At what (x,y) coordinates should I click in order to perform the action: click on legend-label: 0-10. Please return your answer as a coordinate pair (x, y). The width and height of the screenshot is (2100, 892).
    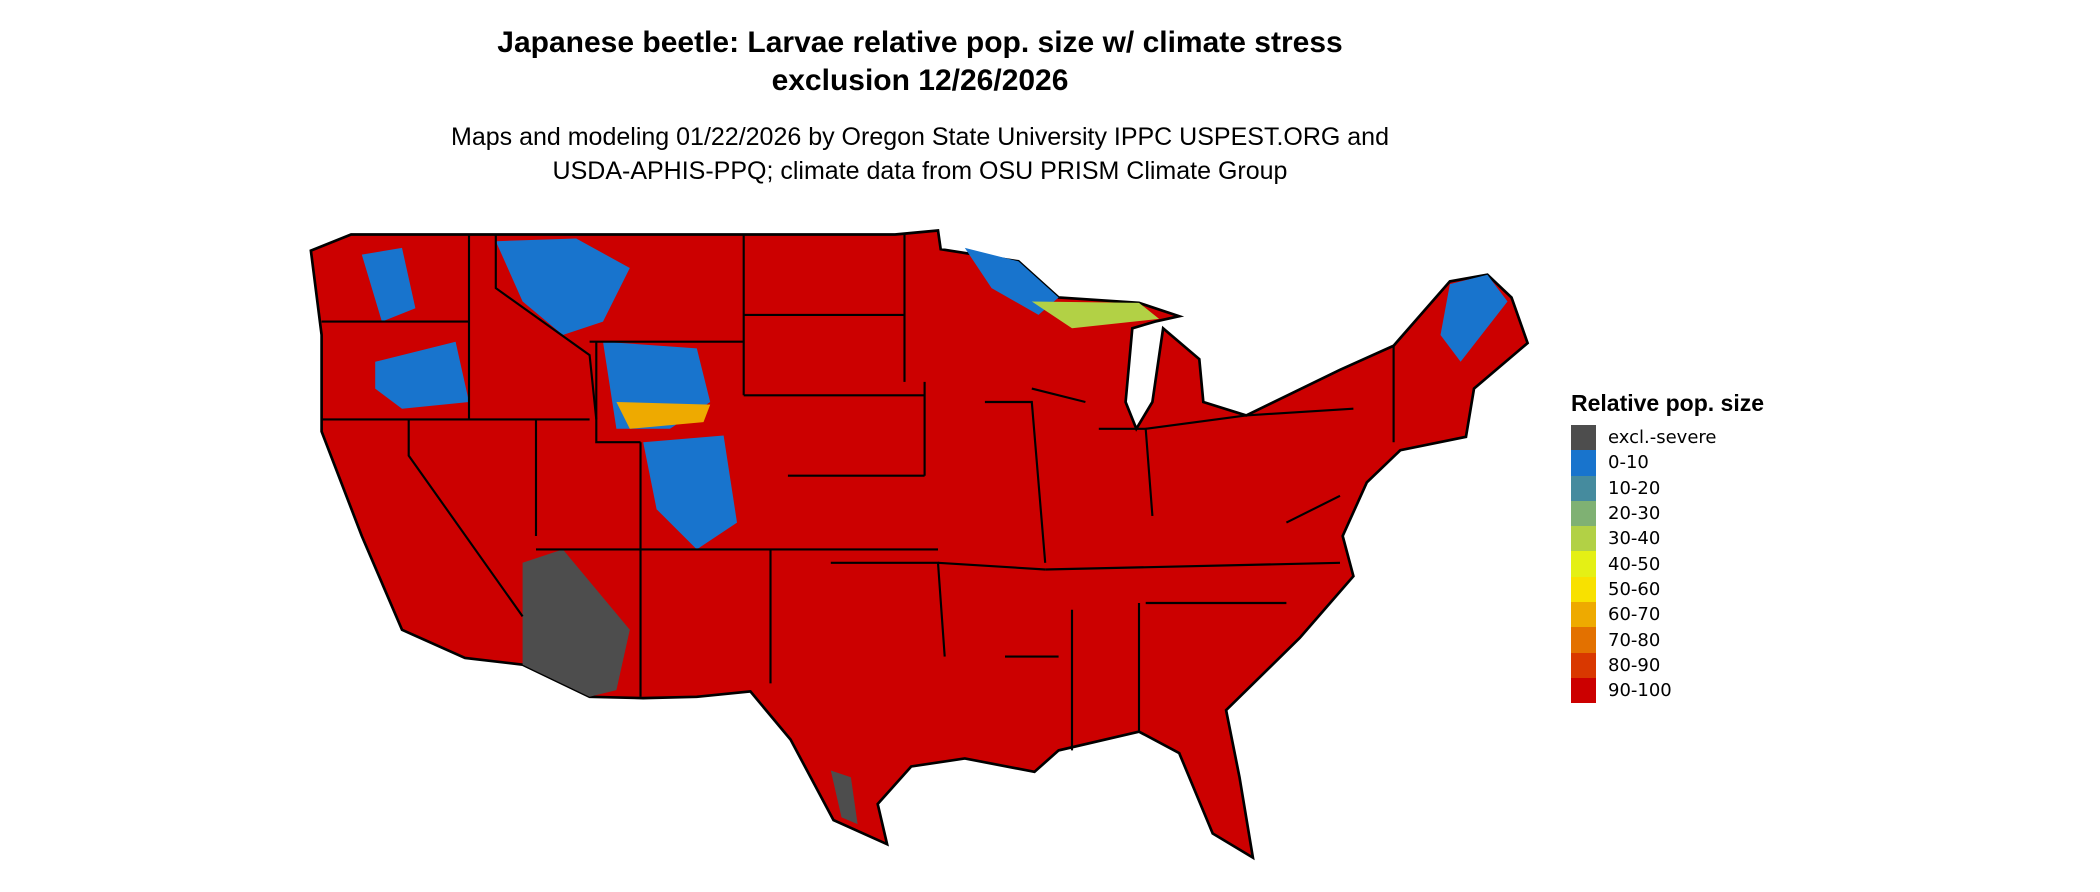
    Looking at the image, I should click on (1628, 463).